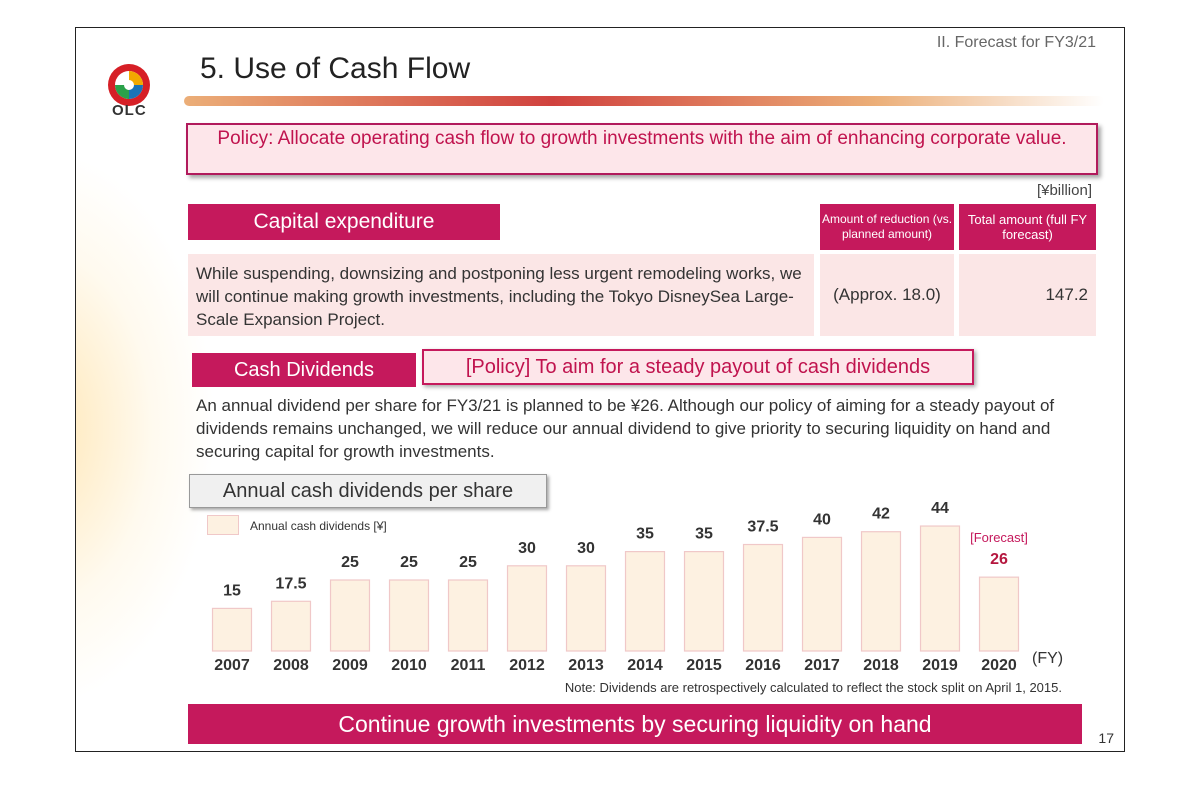 This screenshot has height=787, width=1200. What do you see at coordinates (1106, 738) in the screenshot?
I see `page-number: 17` at bounding box center [1106, 738].